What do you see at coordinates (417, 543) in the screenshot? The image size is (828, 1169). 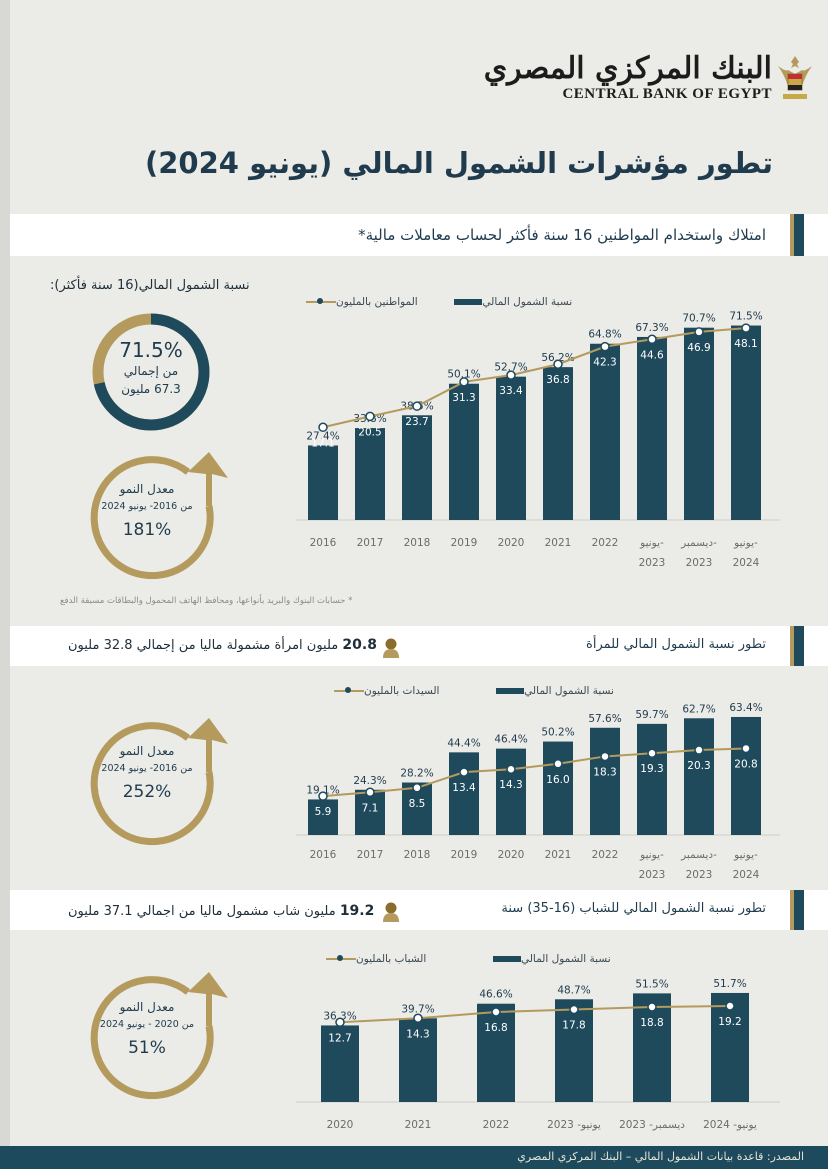 I see `x-tick-label: 2018` at bounding box center [417, 543].